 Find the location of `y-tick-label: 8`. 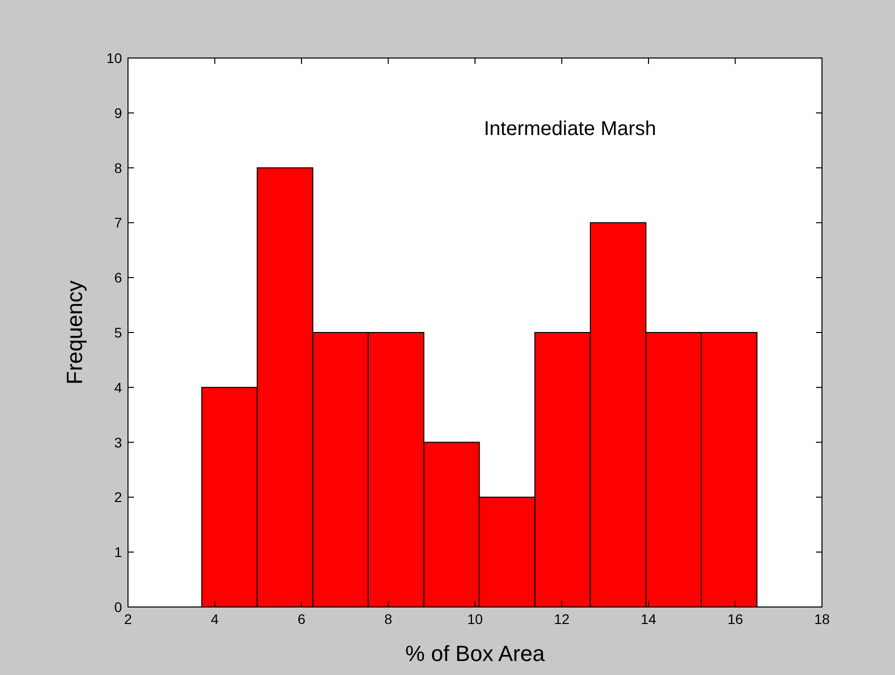

y-tick-label: 8 is located at coordinates (118, 168).